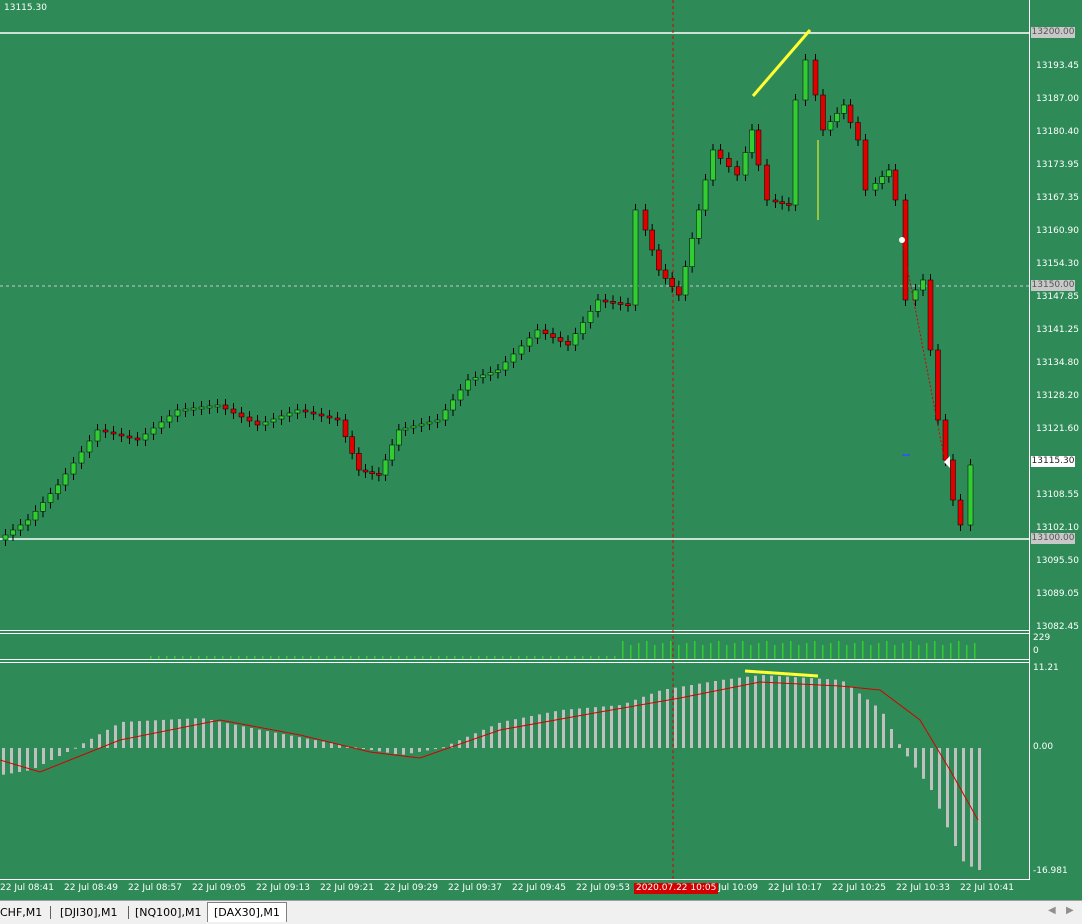 The width and height of the screenshot is (1082, 924). Describe the element at coordinates (25, 8) in the screenshot. I see `symbol-price: 13115.30` at that location.